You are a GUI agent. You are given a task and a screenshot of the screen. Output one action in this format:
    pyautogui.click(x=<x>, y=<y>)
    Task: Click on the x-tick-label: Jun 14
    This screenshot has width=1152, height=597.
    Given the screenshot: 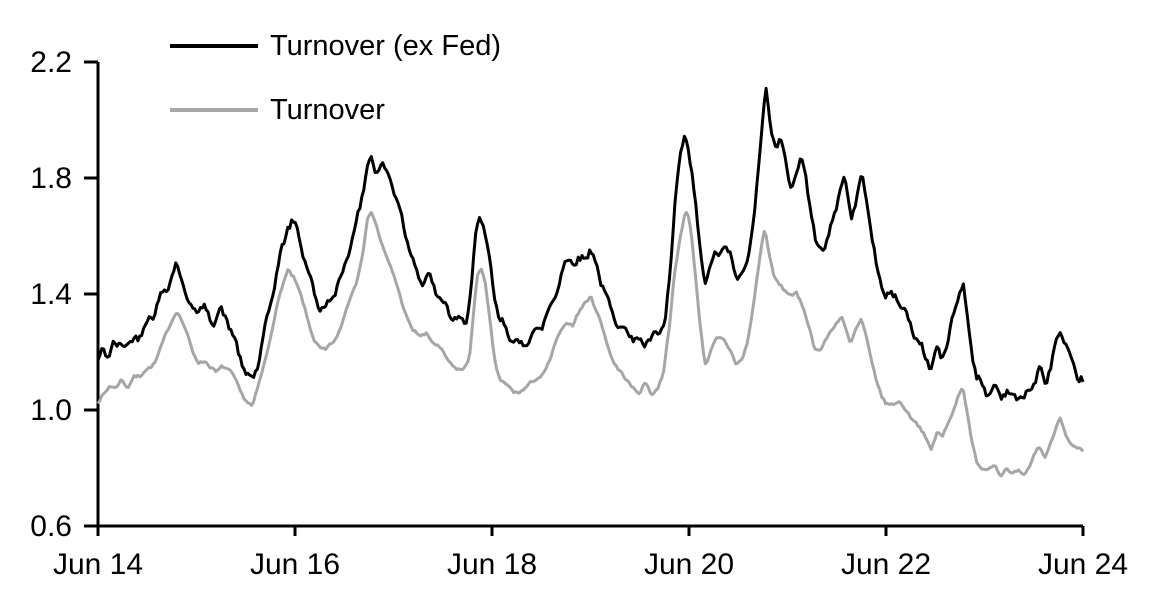 What is the action you would take?
    pyautogui.click(x=98, y=564)
    